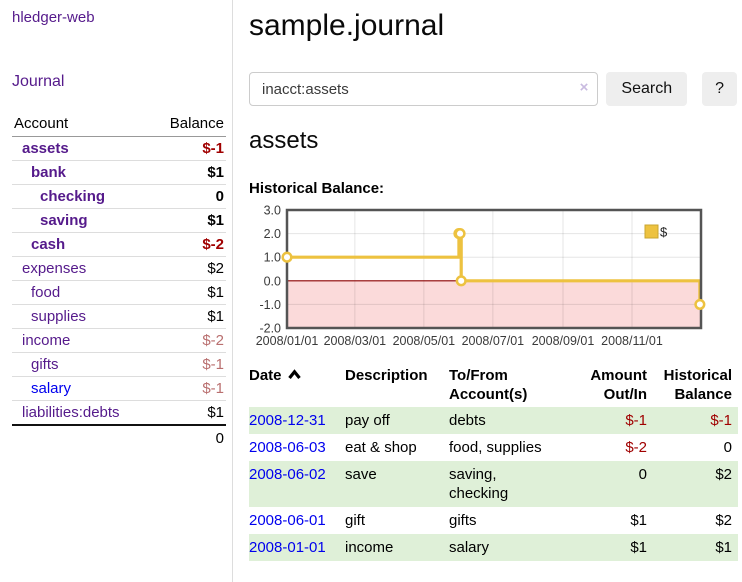 Image resolution: width=742 pixels, height=582 pixels. I want to click on transaction-balance: $-1, so click(721, 420).